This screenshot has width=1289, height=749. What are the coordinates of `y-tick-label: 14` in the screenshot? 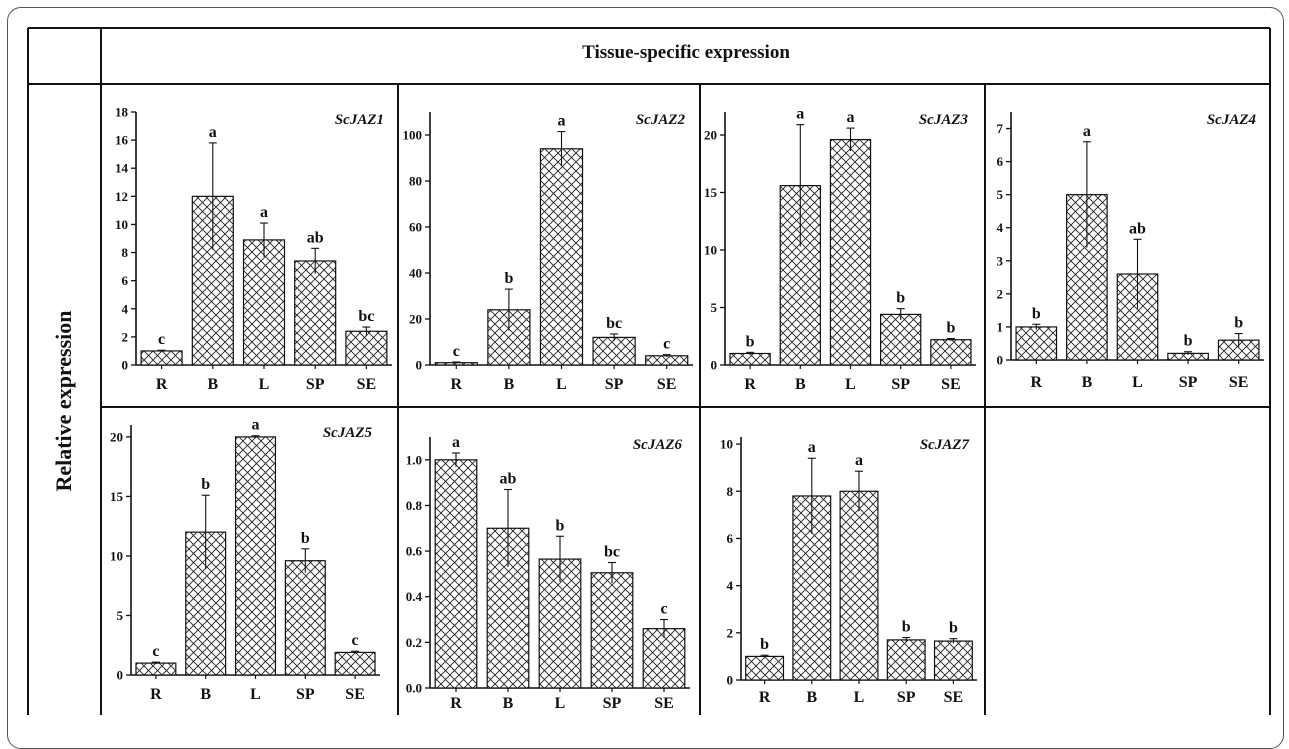 It's located at (122, 168).